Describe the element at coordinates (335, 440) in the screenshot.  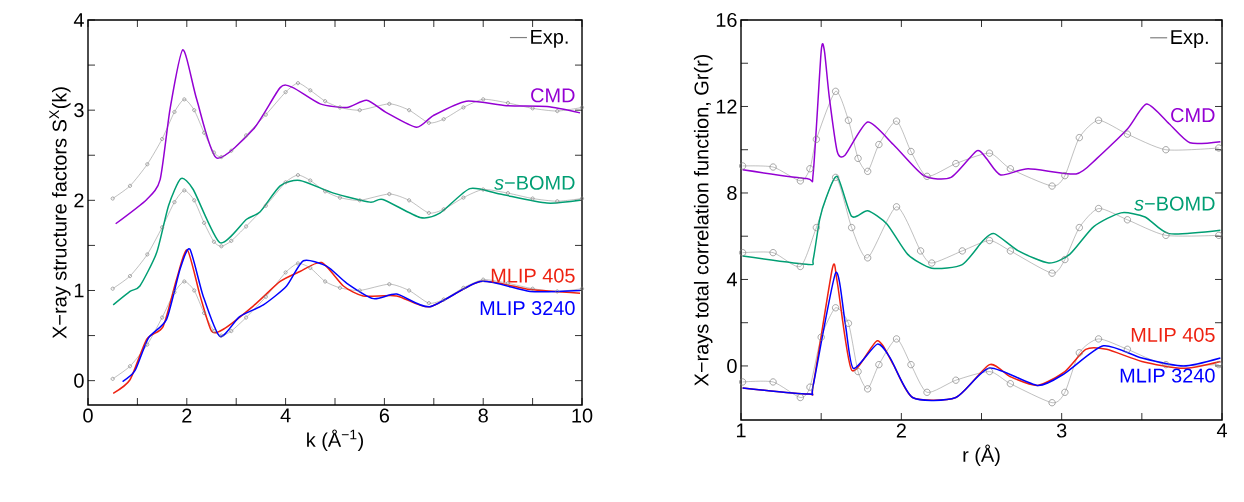
I see `x-axis-title: k (Å$^{−1}$)` at that location.